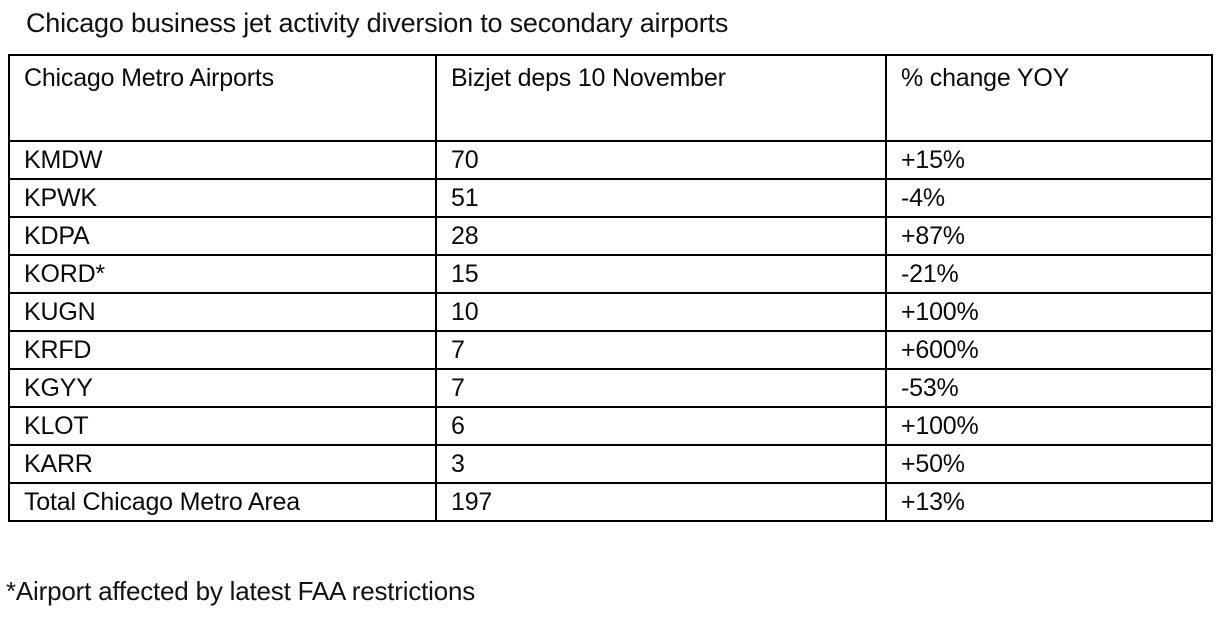 The width and height of the screenshot is (1217, 620). Describe the element at coordinates (661, 160) in the screenshot. I see `departures-cell: 70` at that location.